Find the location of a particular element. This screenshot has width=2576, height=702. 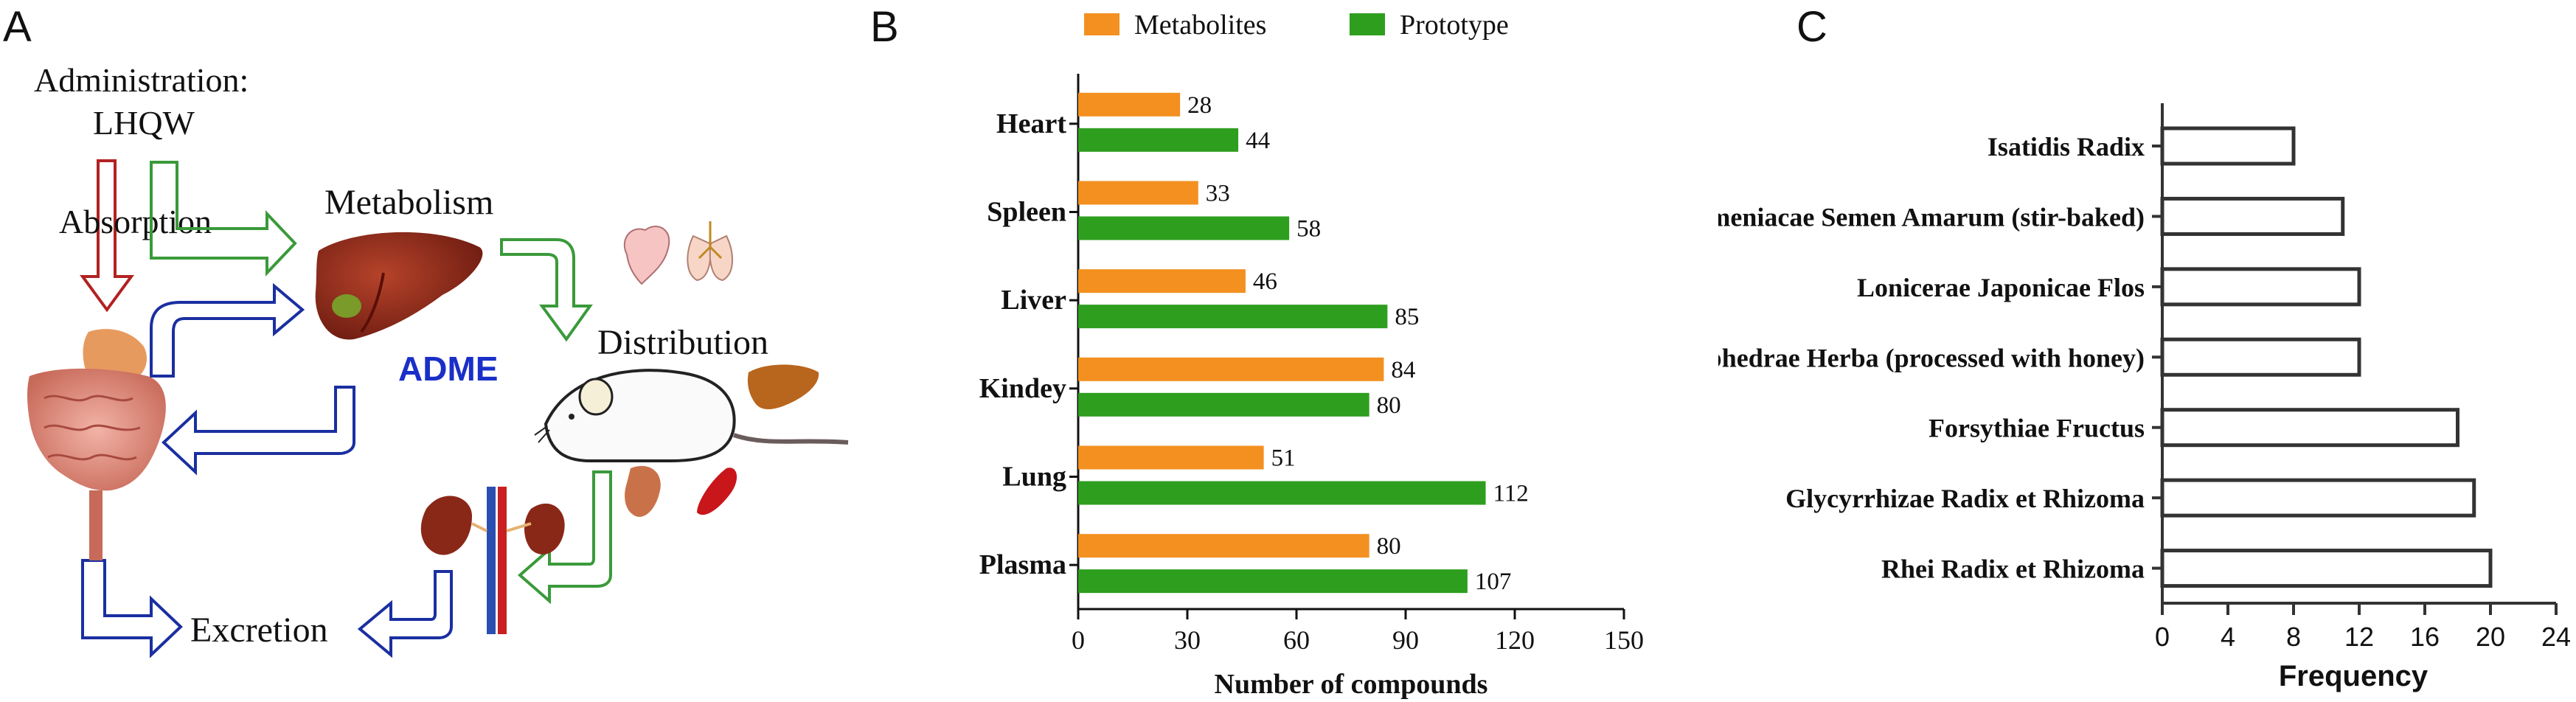

lungs-icon is located at coordinates (710, 252).